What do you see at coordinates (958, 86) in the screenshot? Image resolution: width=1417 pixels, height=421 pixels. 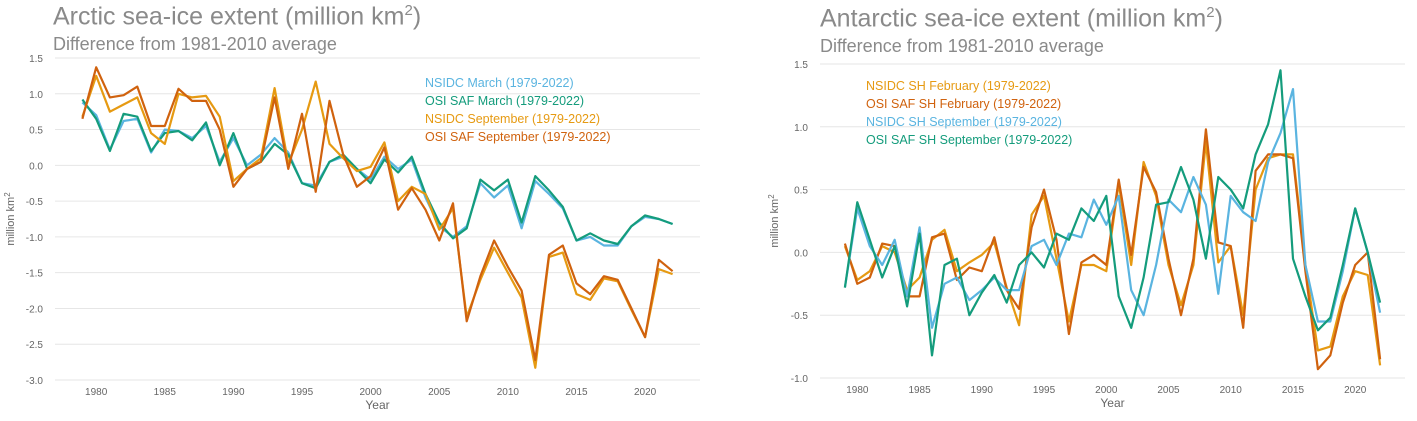 I see `legend-entry: NSIDC SH February (1979-2022)` at bounding box center [958, 86].